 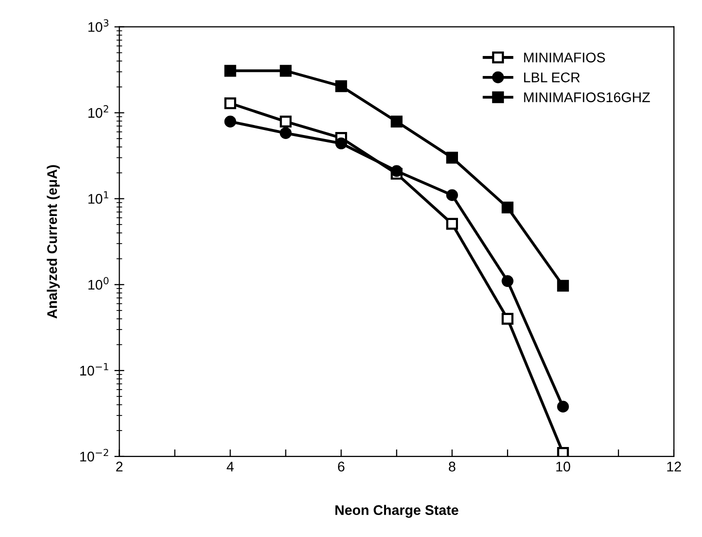 What do you see at coordinates (552, 77) in the screenshot?
I see `legend-label: LBL ECR` at bounding box center [552, 77].